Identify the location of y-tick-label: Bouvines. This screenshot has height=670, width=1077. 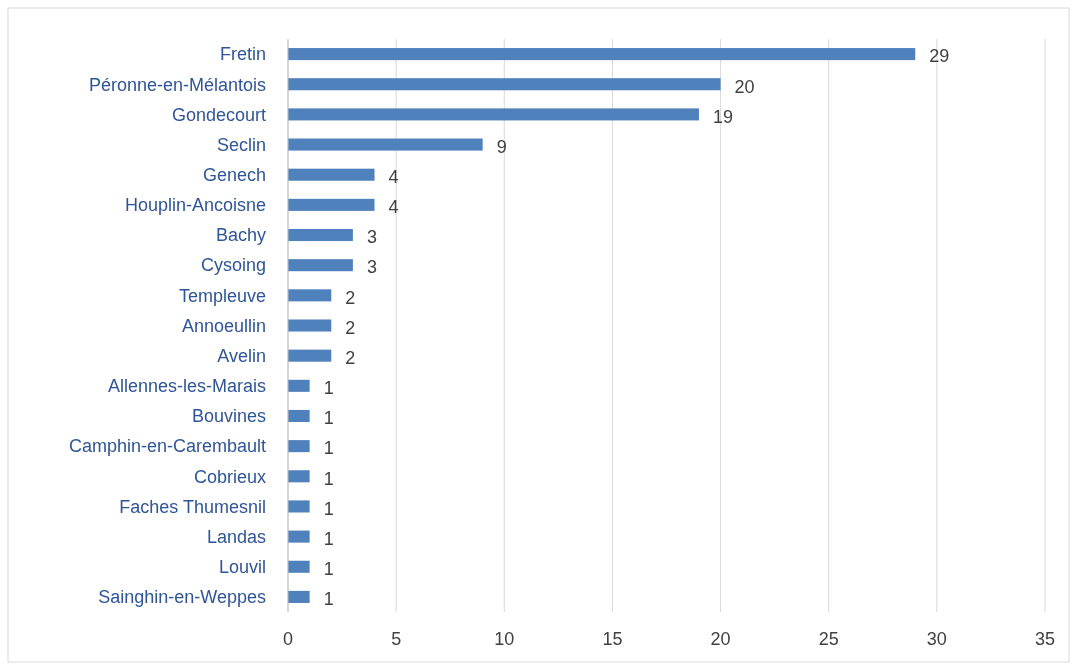
(228, 416).